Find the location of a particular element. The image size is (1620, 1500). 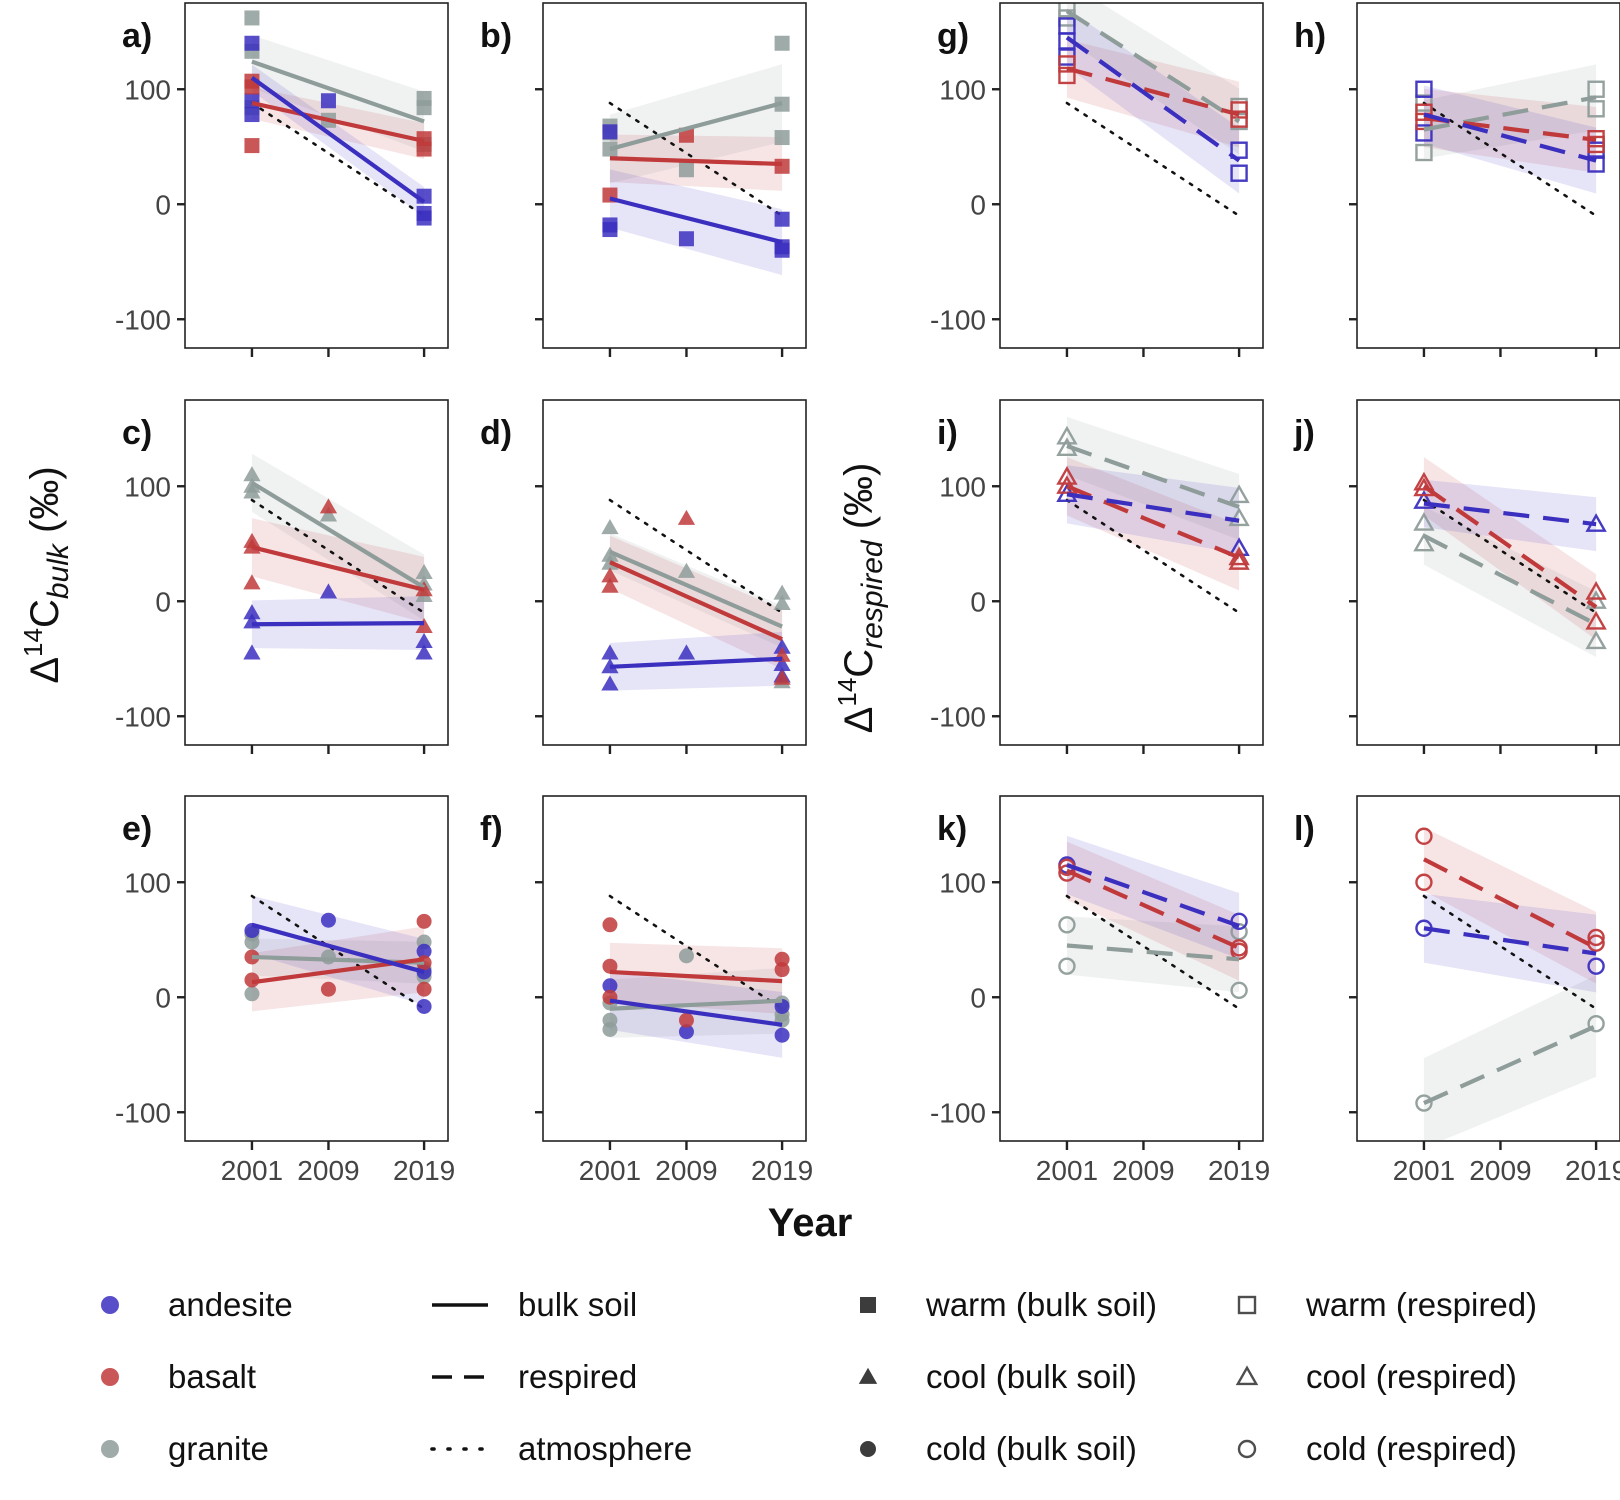

legend-label: respired is located at coordinates (577, 1376).